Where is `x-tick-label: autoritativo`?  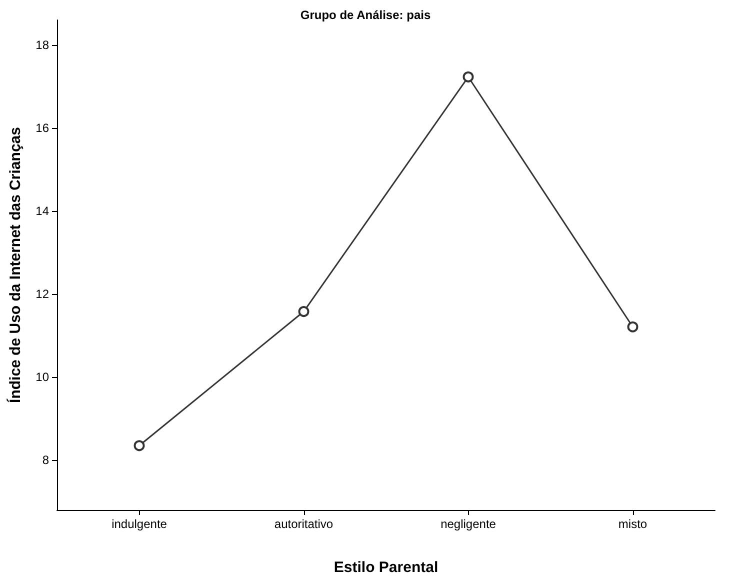
x-tick-label: autoritativo is located at coordinates (304, 524).